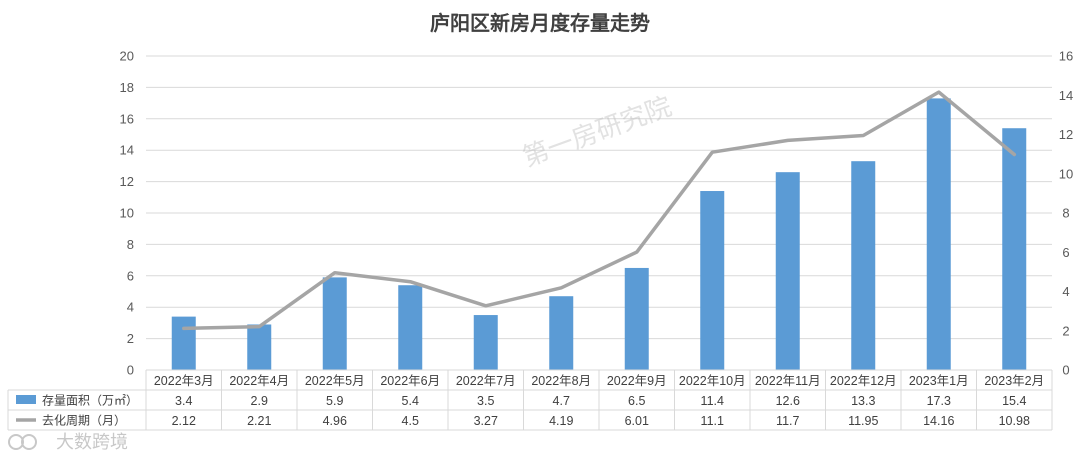 Image resolution: width=1080 pixels, height=462 pixels. Describe the element at coordinates (130, 338) in the screenshot. I see `left-tick-label: 2` at that location.